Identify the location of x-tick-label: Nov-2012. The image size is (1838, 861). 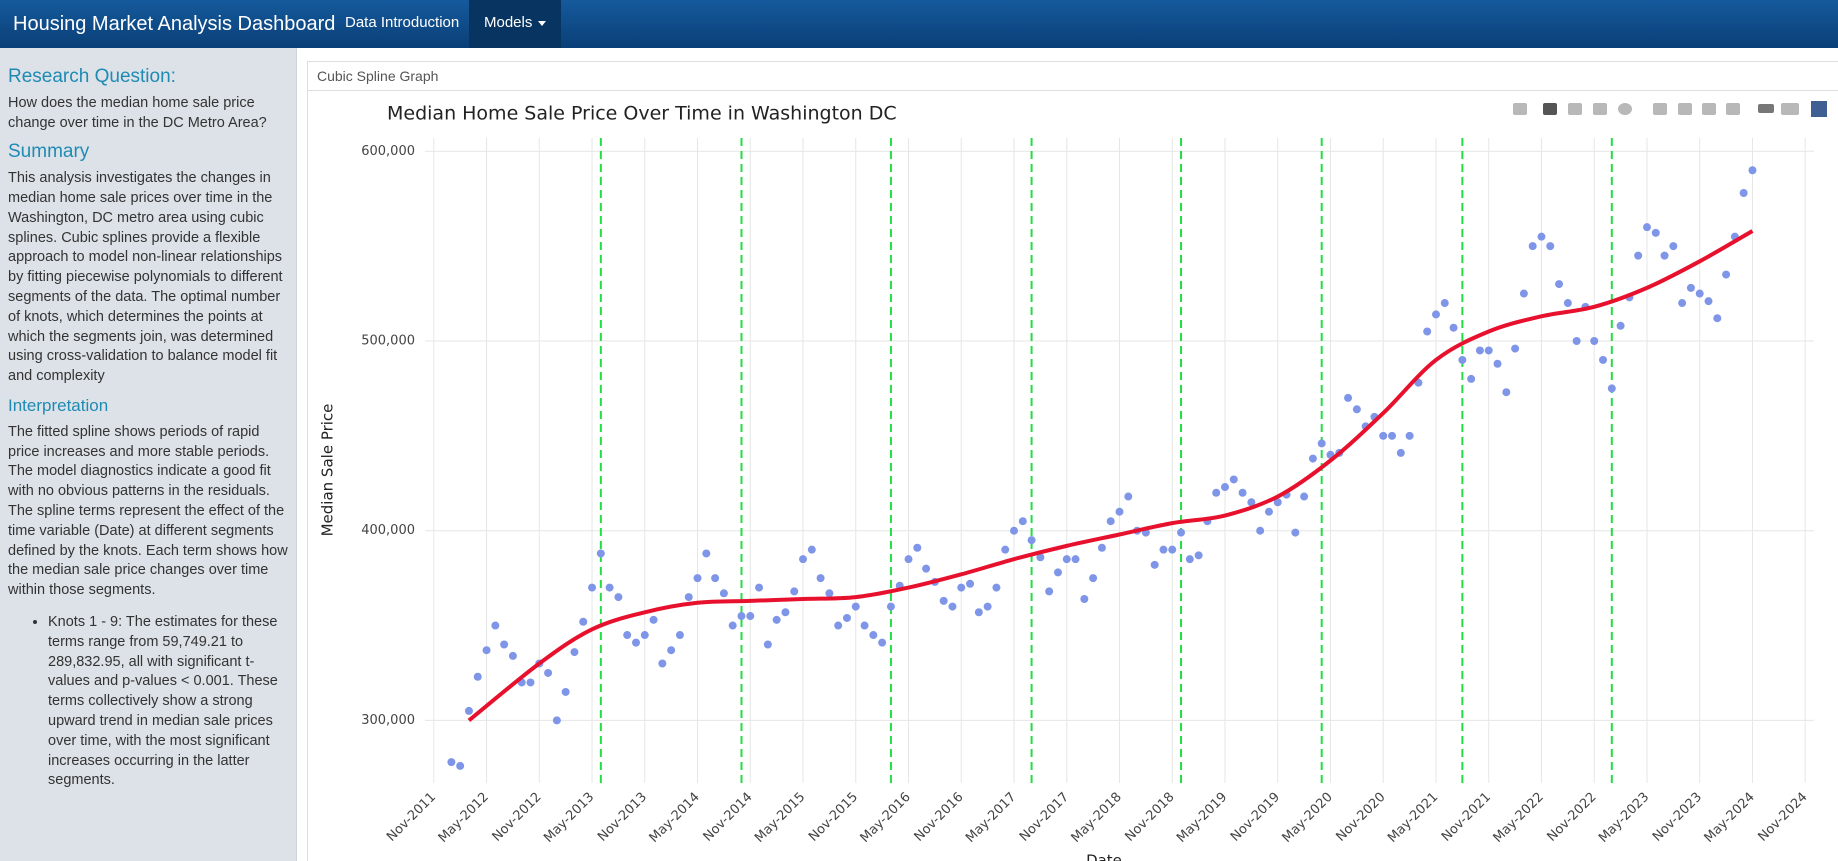
(517, 817).